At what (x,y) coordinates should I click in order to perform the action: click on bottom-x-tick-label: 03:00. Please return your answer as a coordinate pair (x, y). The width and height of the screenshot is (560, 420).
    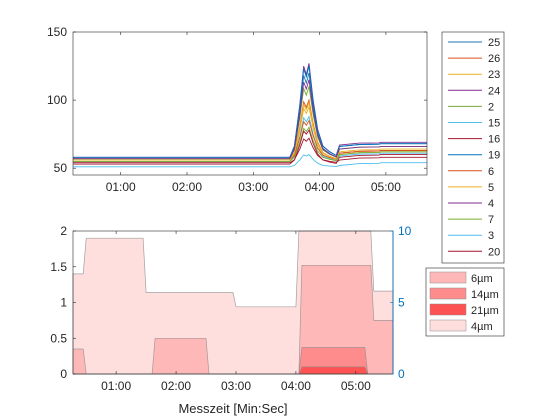
    Looking at the image, I should click on (236, 386).